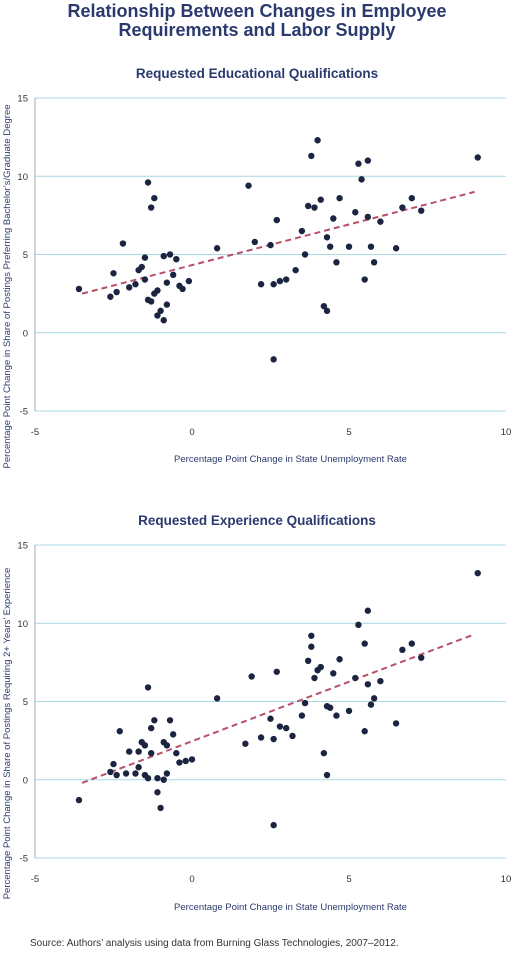 The width and height of the screenshot is (514, 953). I want to click on x-tick-label: 5, so click(348, 879).